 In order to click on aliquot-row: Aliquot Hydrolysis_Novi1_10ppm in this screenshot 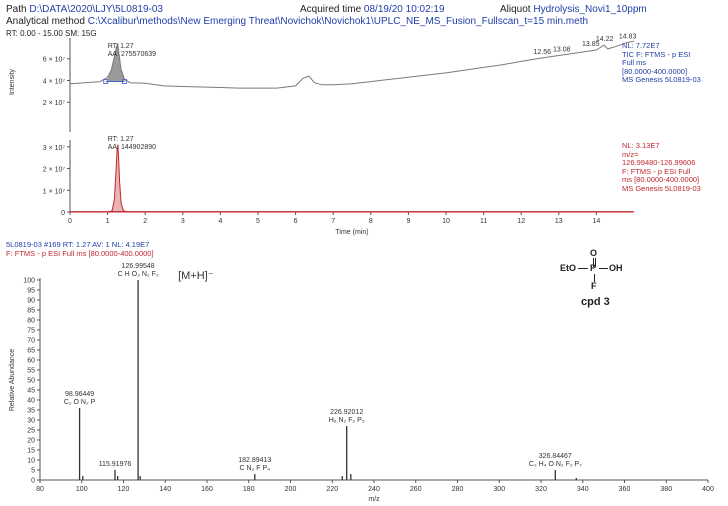, I will do `click(573, 9)`.